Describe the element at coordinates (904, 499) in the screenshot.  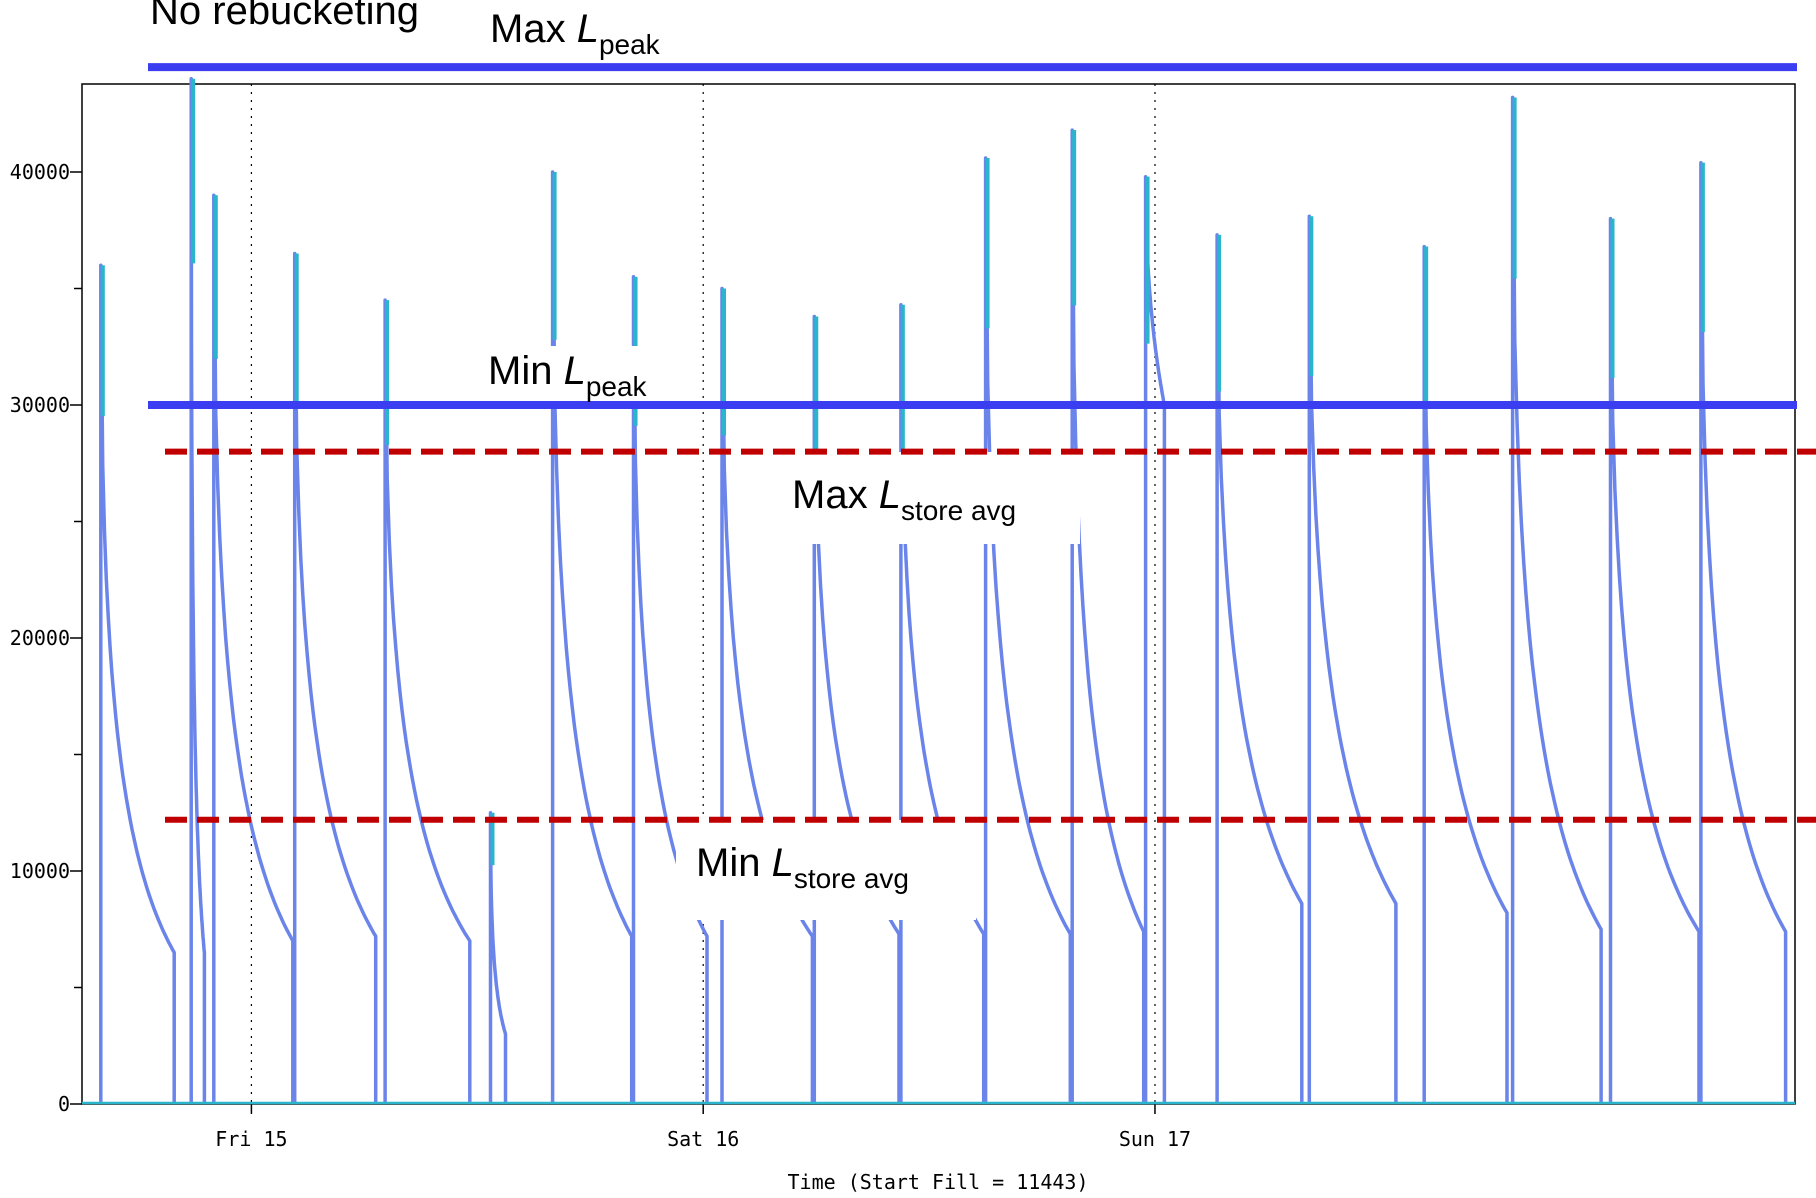
I see `reference-line-label: Max Lstore avg` at that location.